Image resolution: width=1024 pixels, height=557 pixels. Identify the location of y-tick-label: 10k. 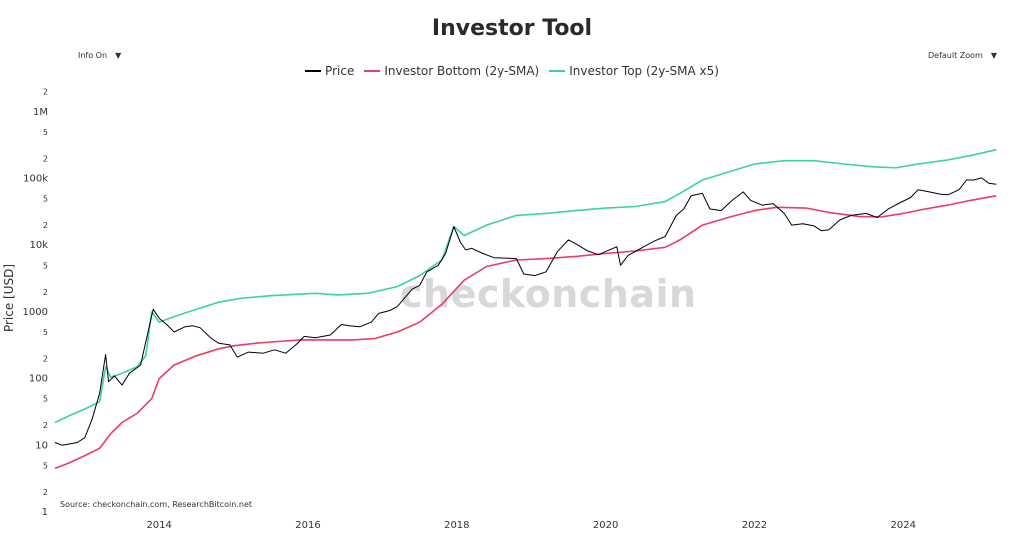
(38, 245).